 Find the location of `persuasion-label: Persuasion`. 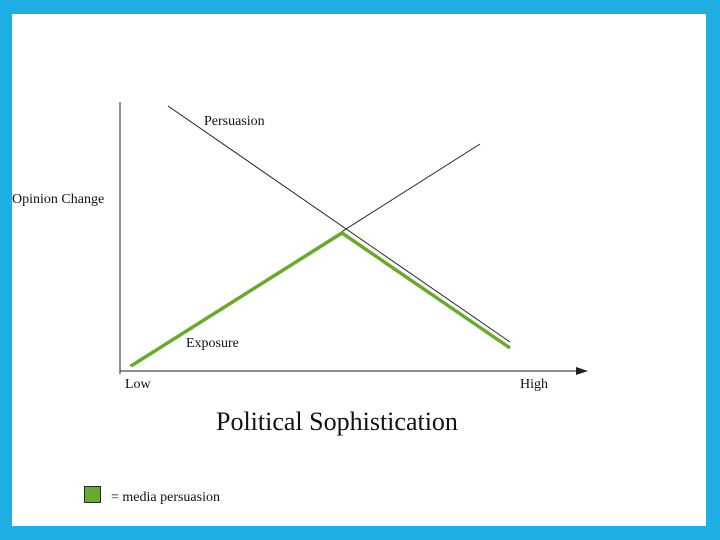

persuasion-label: Persuasion is located at coordinates (234, 121).